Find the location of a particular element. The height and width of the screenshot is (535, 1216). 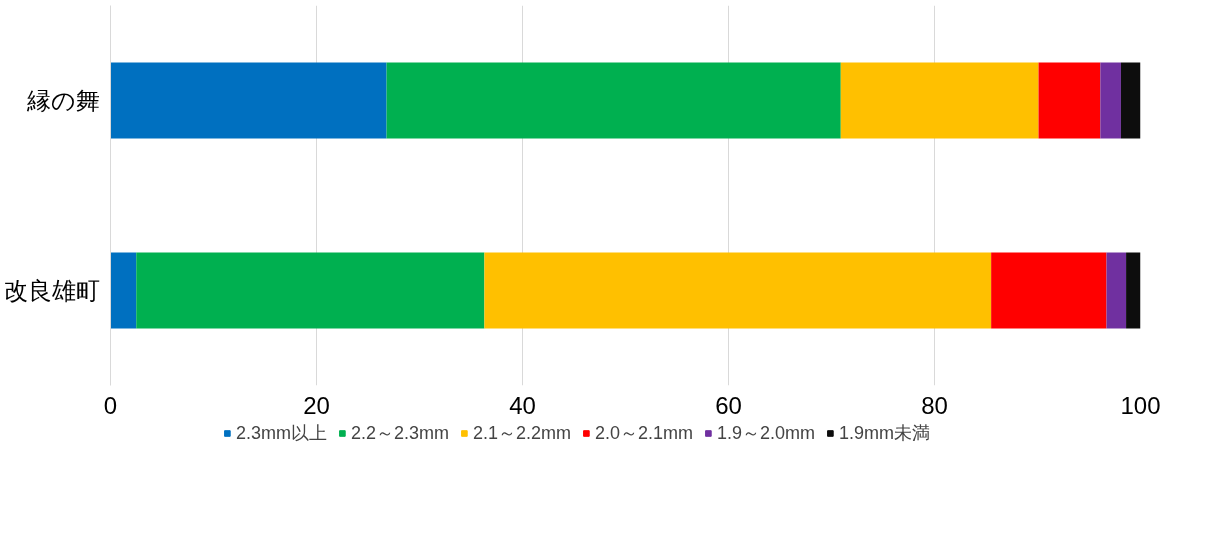

y-tick-label: 改良雄町 is located at coordinates (51, 290).